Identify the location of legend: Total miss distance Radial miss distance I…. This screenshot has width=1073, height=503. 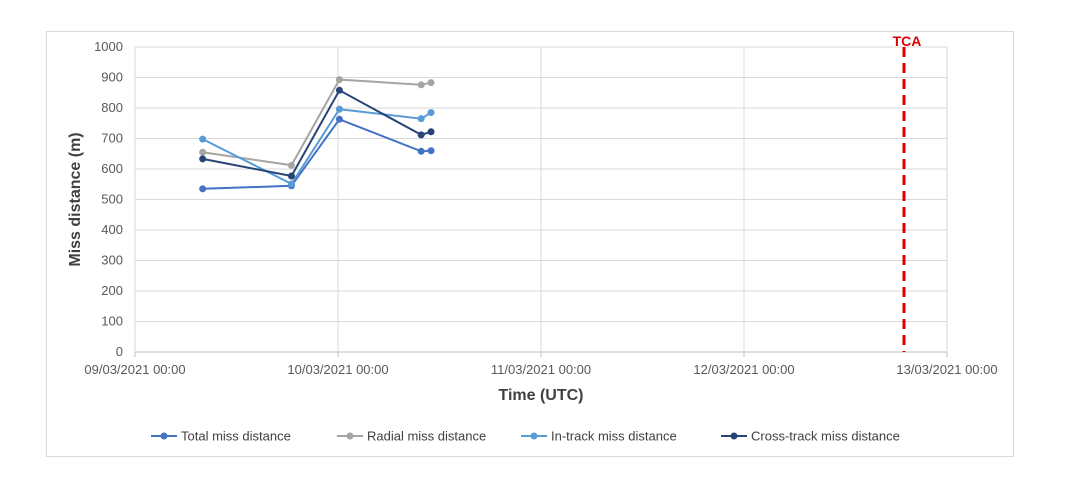
(525, 436).